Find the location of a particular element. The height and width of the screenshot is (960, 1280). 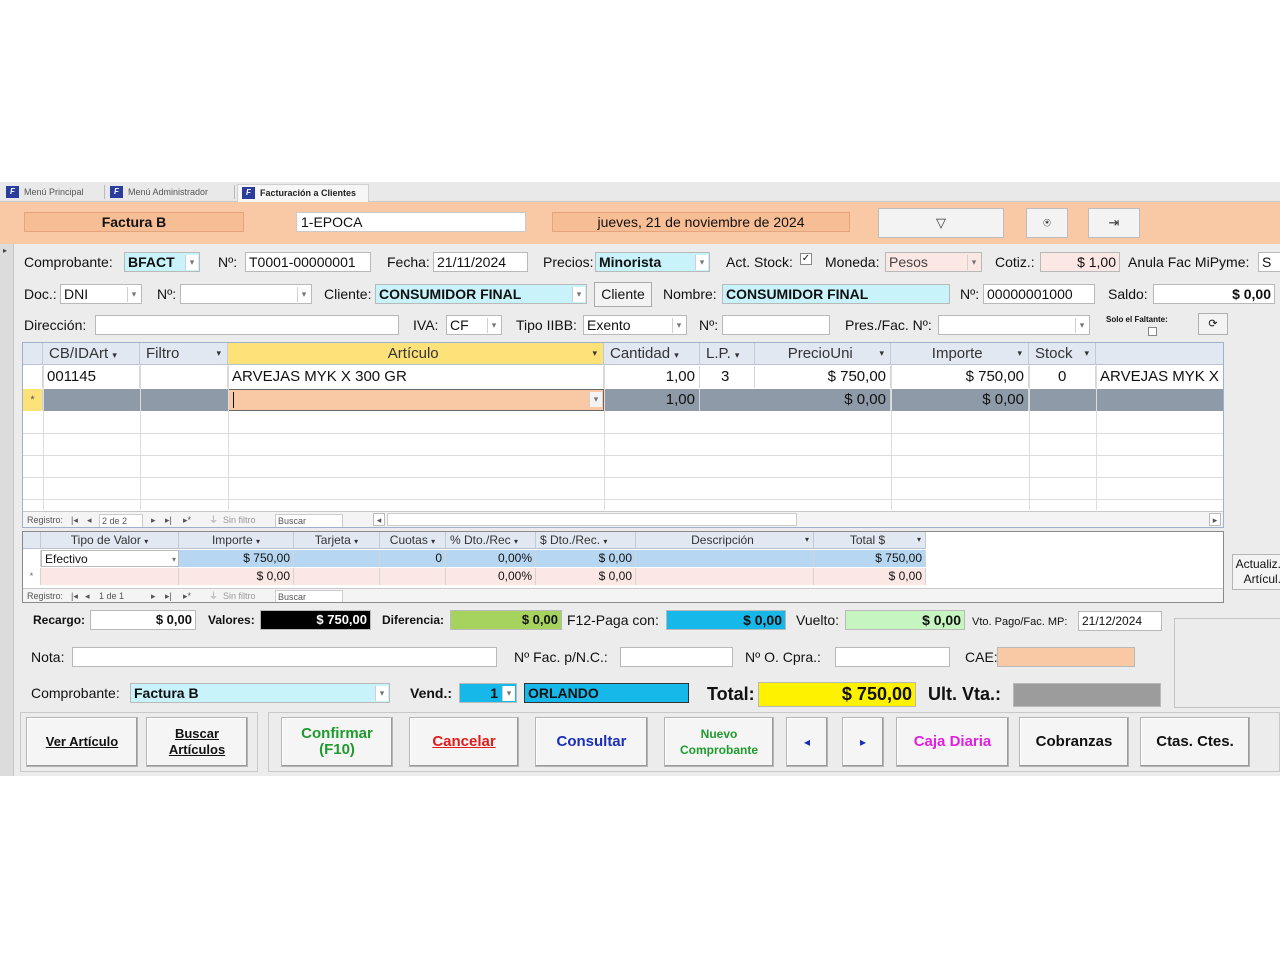

new-row-dto: $ 0,00 is located at coordinates (586, 576).